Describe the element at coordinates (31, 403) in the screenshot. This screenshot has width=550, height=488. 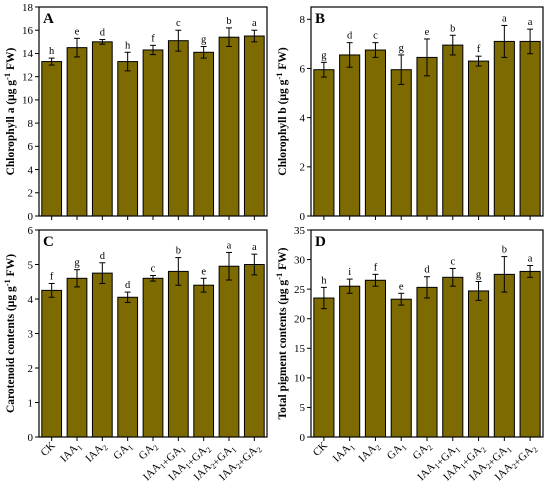
I see `y-tick-label: 1` at that location.